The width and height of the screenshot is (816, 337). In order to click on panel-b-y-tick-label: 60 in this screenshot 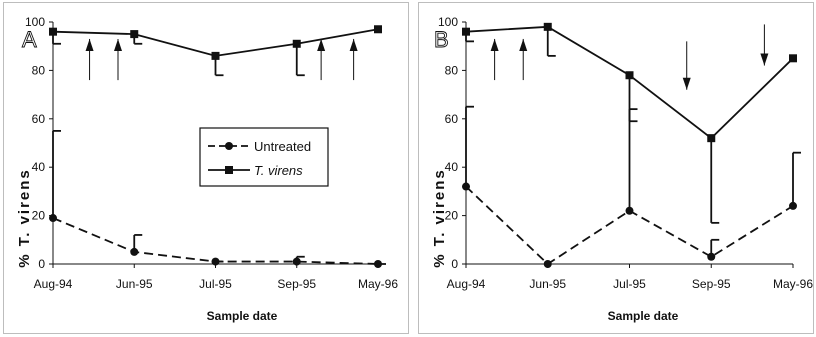, I will do `click(452, 119)`.